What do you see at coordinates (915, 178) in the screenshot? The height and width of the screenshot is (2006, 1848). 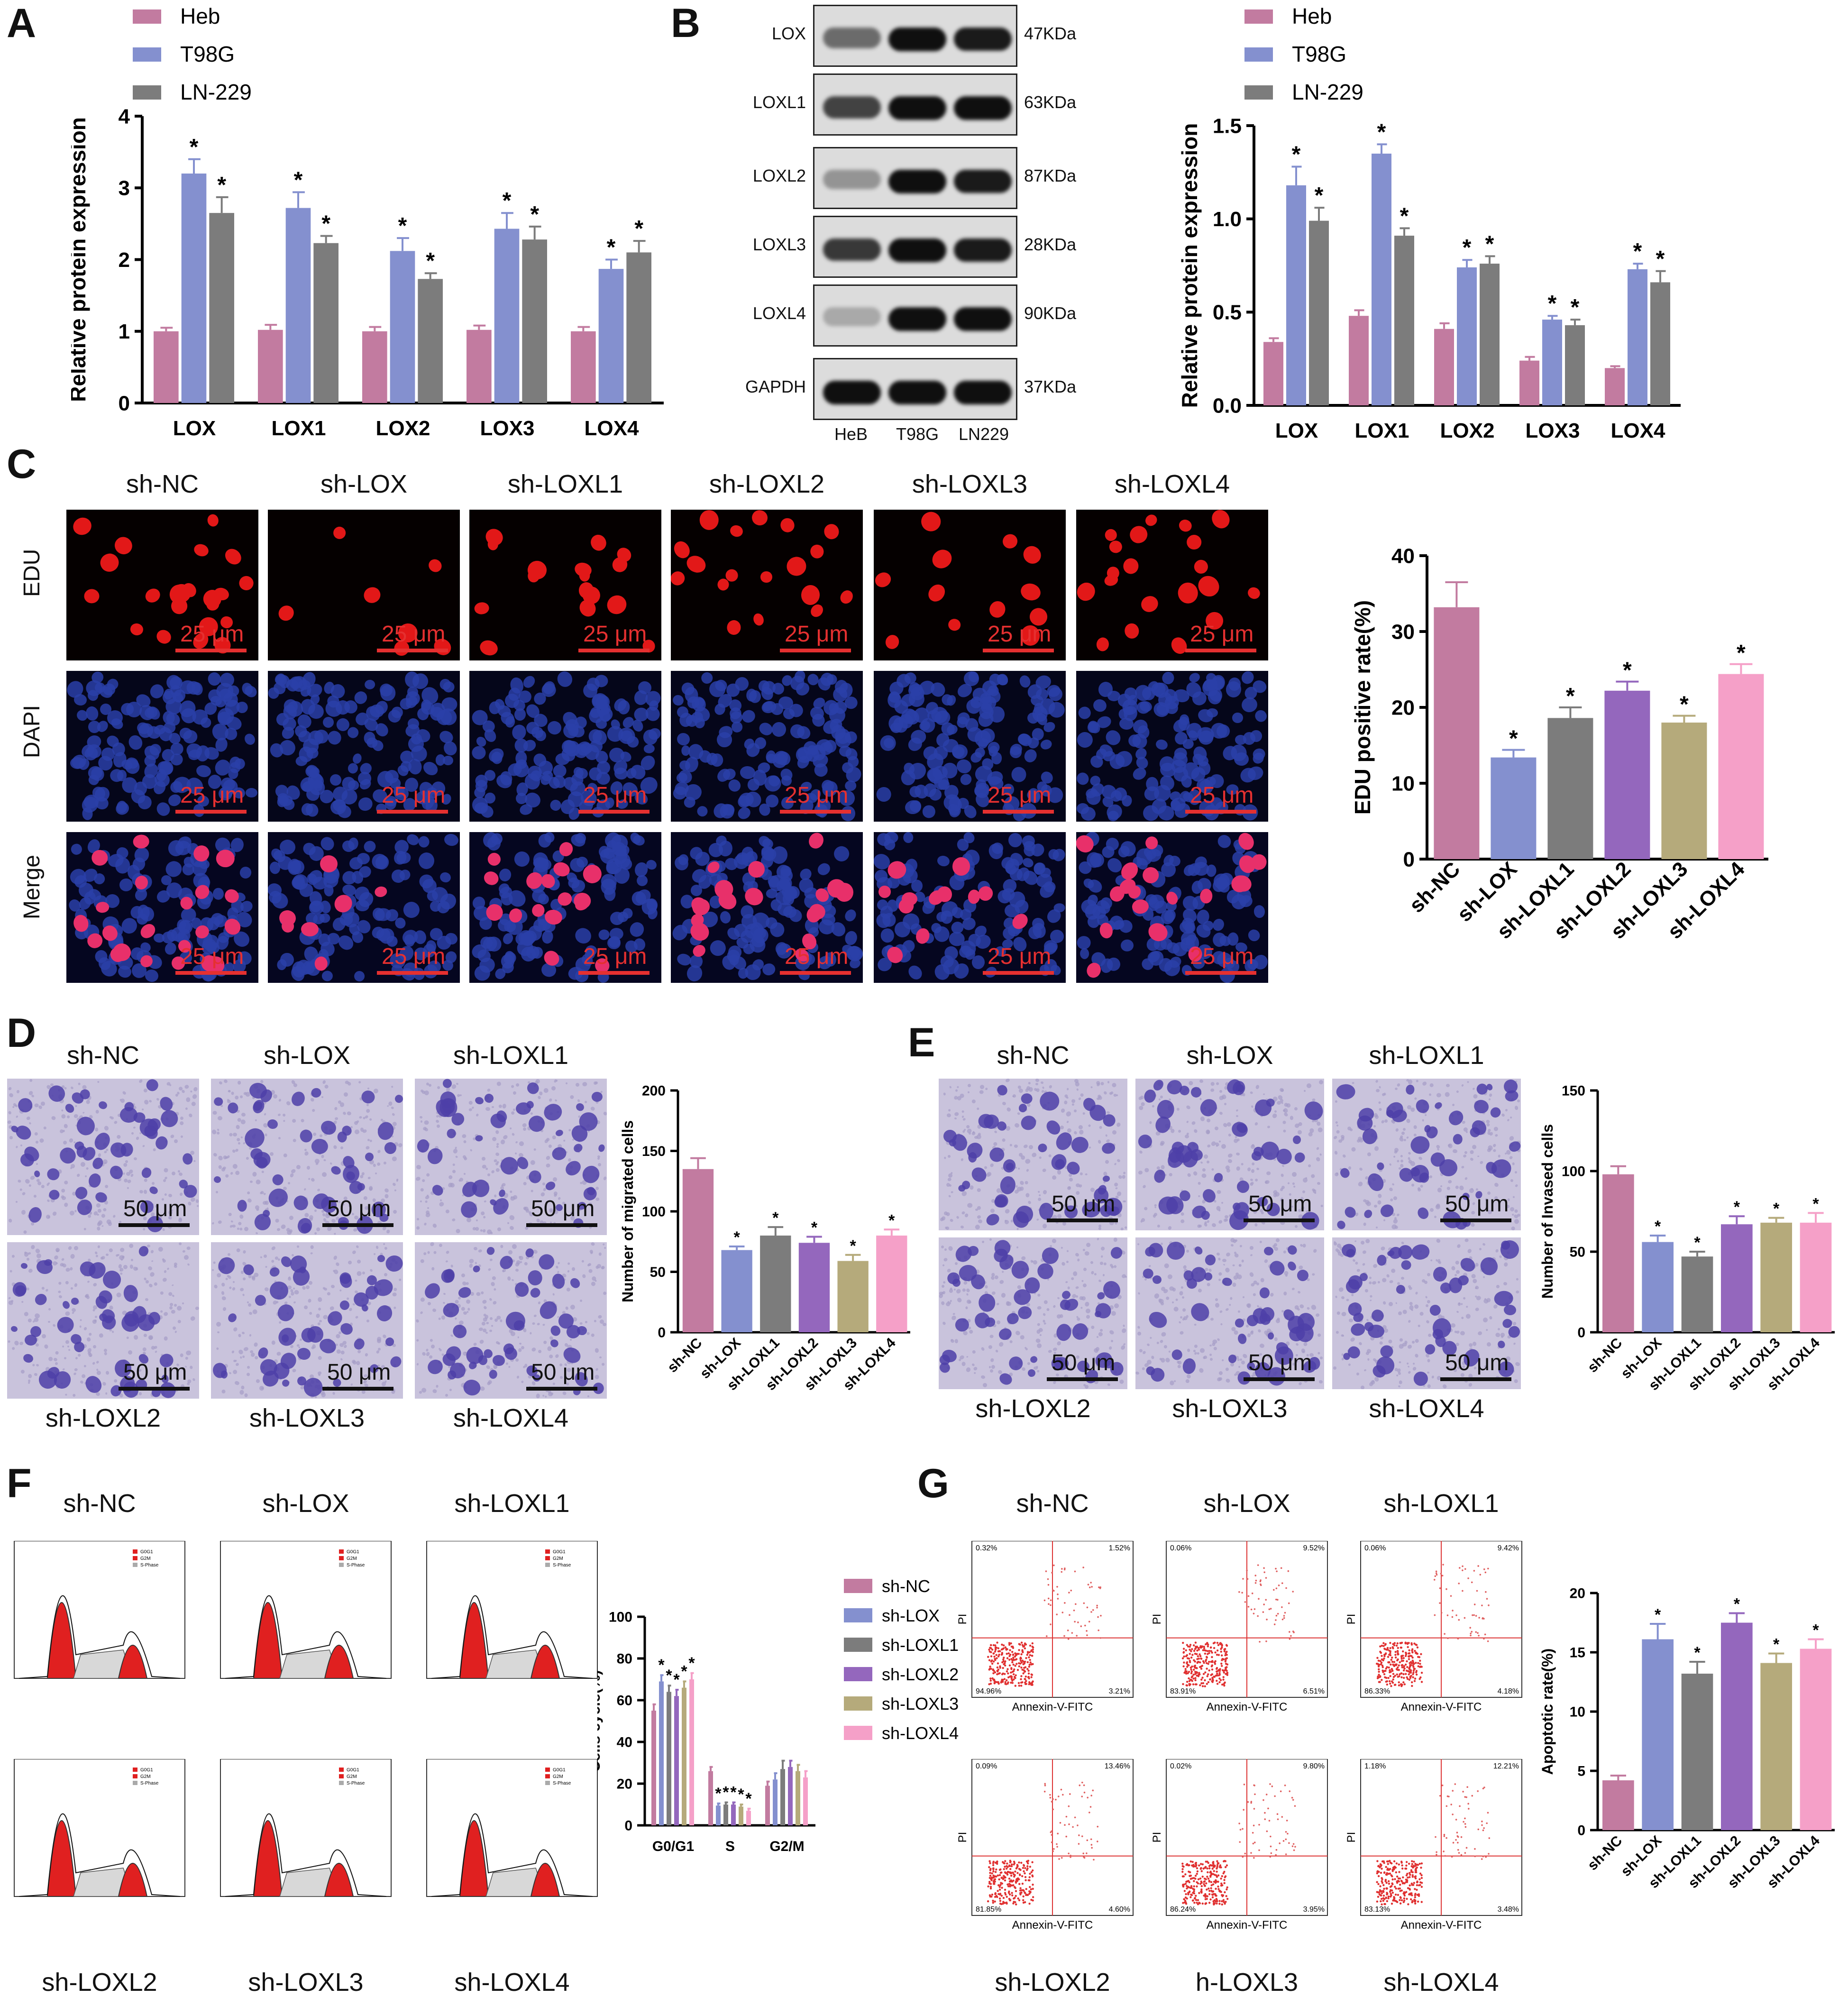 I see `blot-strip` at bounding box center [915, 178].